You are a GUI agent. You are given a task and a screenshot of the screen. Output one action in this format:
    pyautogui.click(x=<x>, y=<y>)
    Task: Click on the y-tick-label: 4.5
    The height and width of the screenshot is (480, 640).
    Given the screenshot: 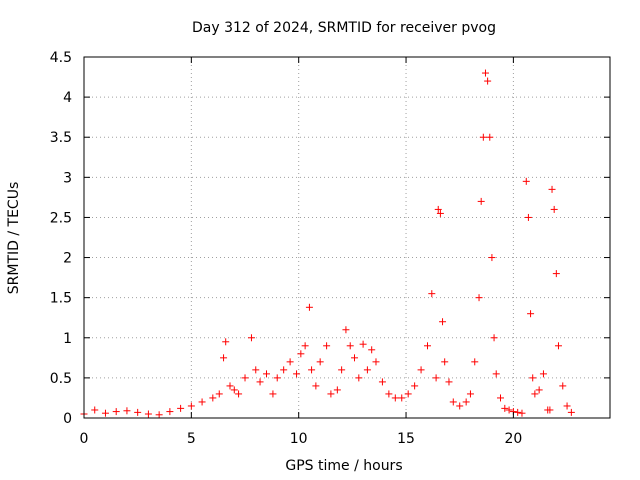 What is the action you would take?
    pyautogui.click(x=61, y=58)
    